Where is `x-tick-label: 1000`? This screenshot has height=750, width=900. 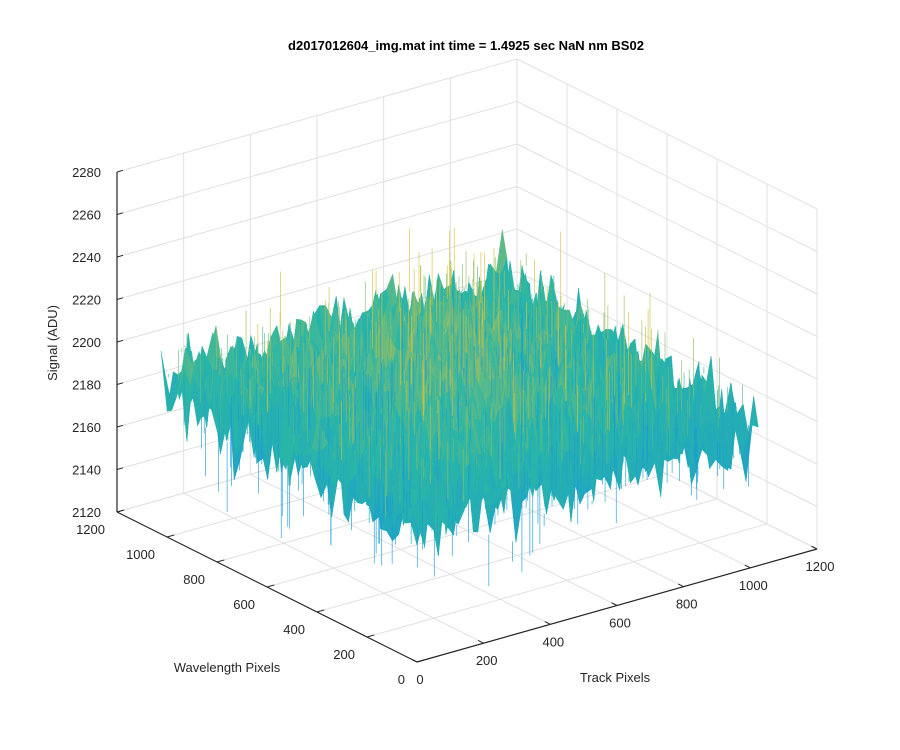
x-tick-label: 1000 is located at coordinates (753, 585).